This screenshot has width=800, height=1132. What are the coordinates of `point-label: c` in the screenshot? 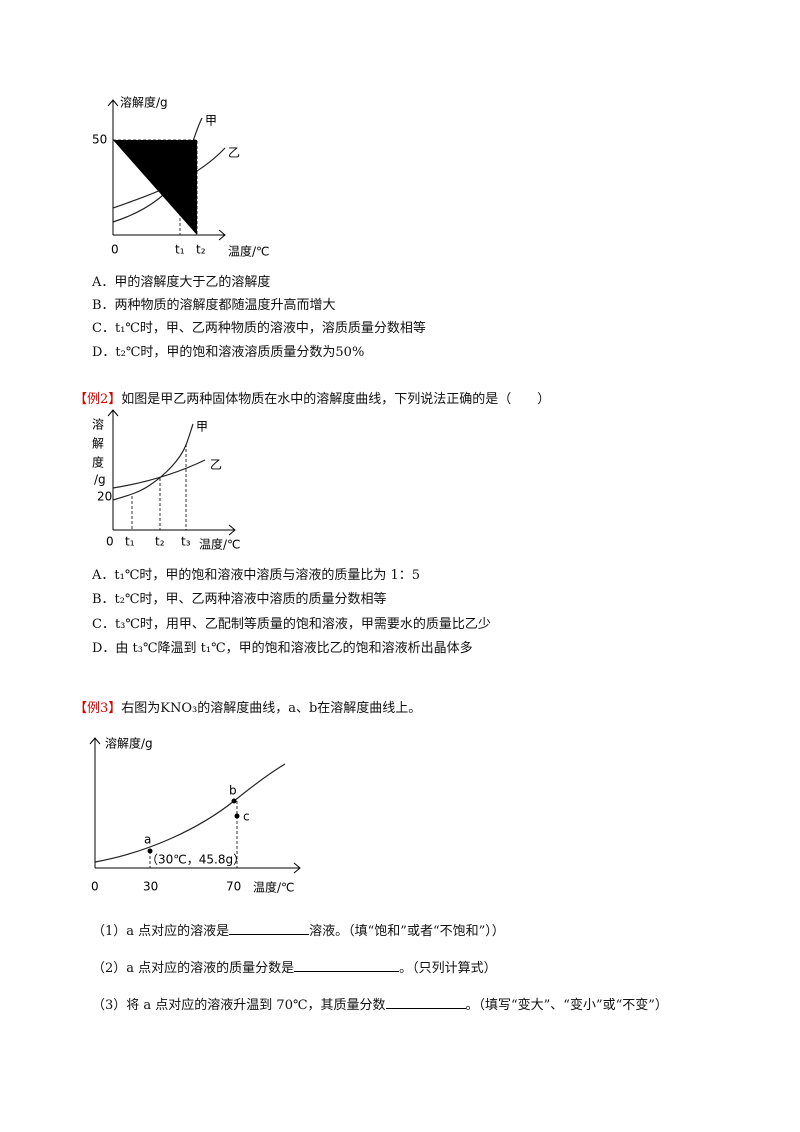 It's located at (246, 817).